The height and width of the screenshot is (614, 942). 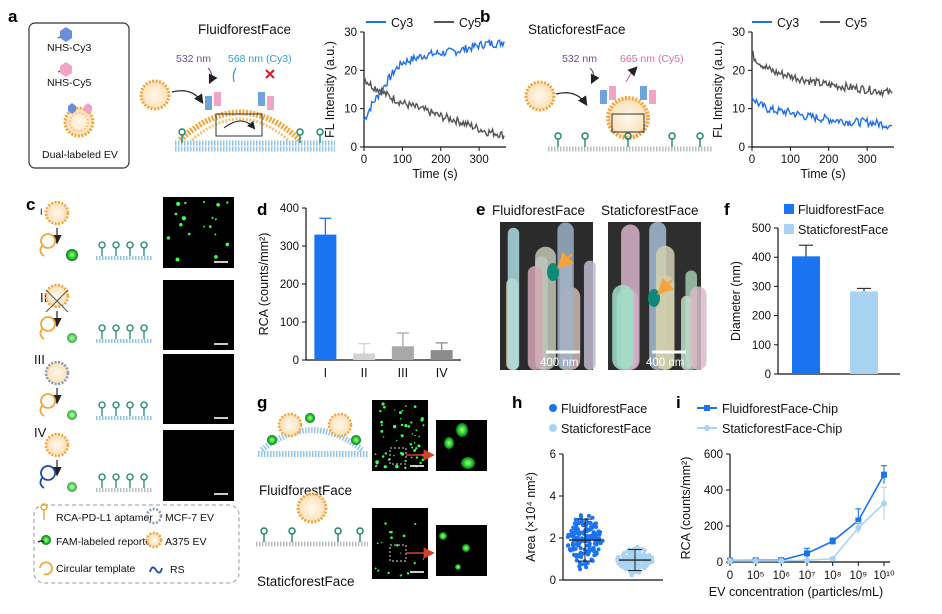 I want to click on circular-template-icon, so click(x=46, y=568).